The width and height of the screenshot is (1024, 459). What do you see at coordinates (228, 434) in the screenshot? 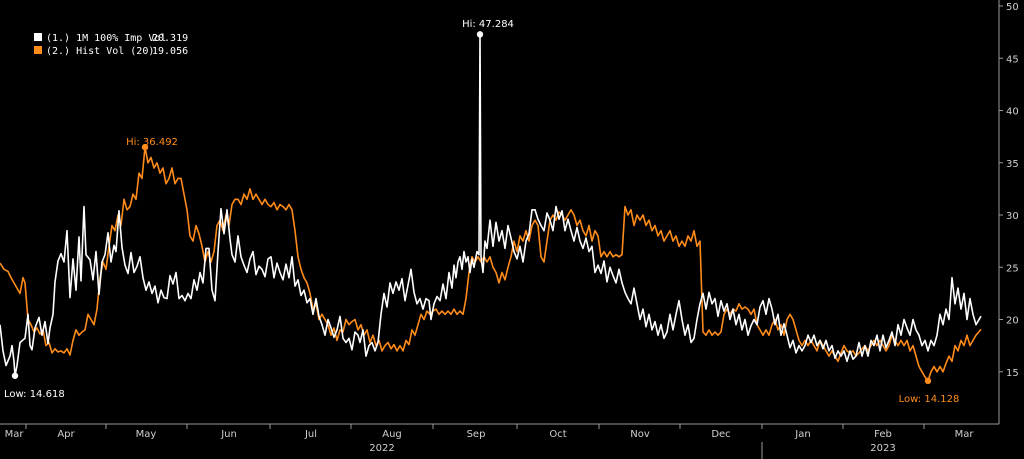
I see `x-tick-label: Jun` at bounding box center [228, 434].